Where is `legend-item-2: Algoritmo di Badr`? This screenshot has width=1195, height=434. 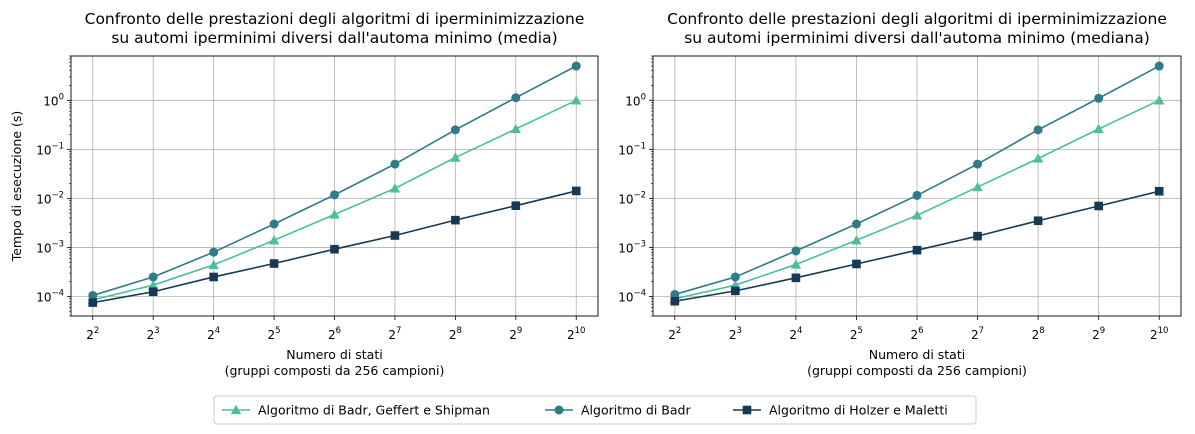
legend-item-2: Algoritmo di Badr is located at coordinates (618, 410).